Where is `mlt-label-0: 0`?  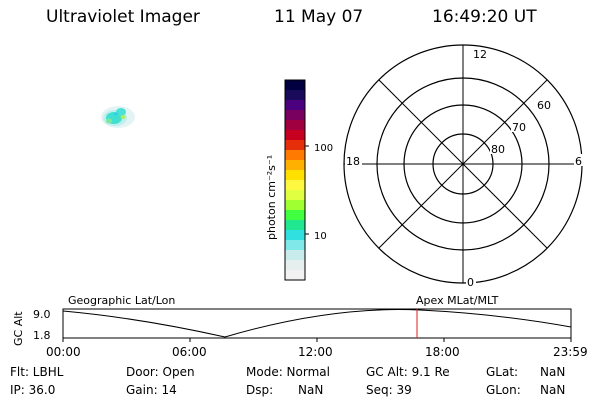
mlt-label-0: 0 is located at coordinates (470, 282).